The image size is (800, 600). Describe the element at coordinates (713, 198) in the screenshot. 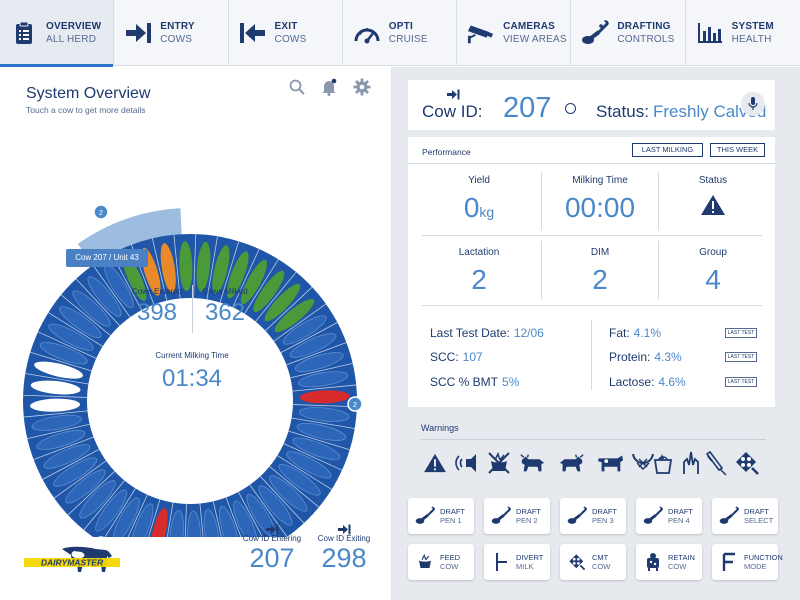

I see `status-cell: Status` at that location.